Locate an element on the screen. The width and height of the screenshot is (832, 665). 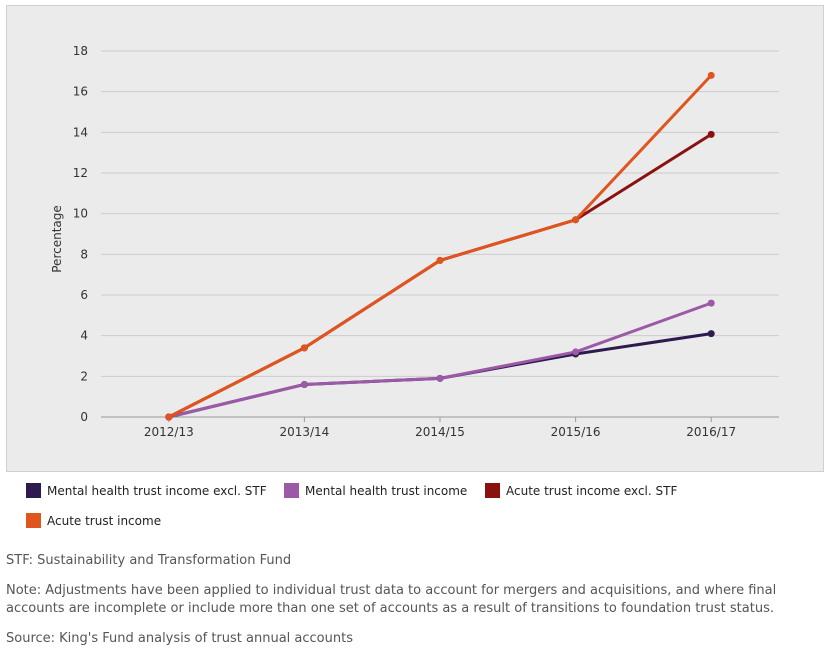
legend-item-mental-health: Mental health trust income is located at coordinates (375, 490).